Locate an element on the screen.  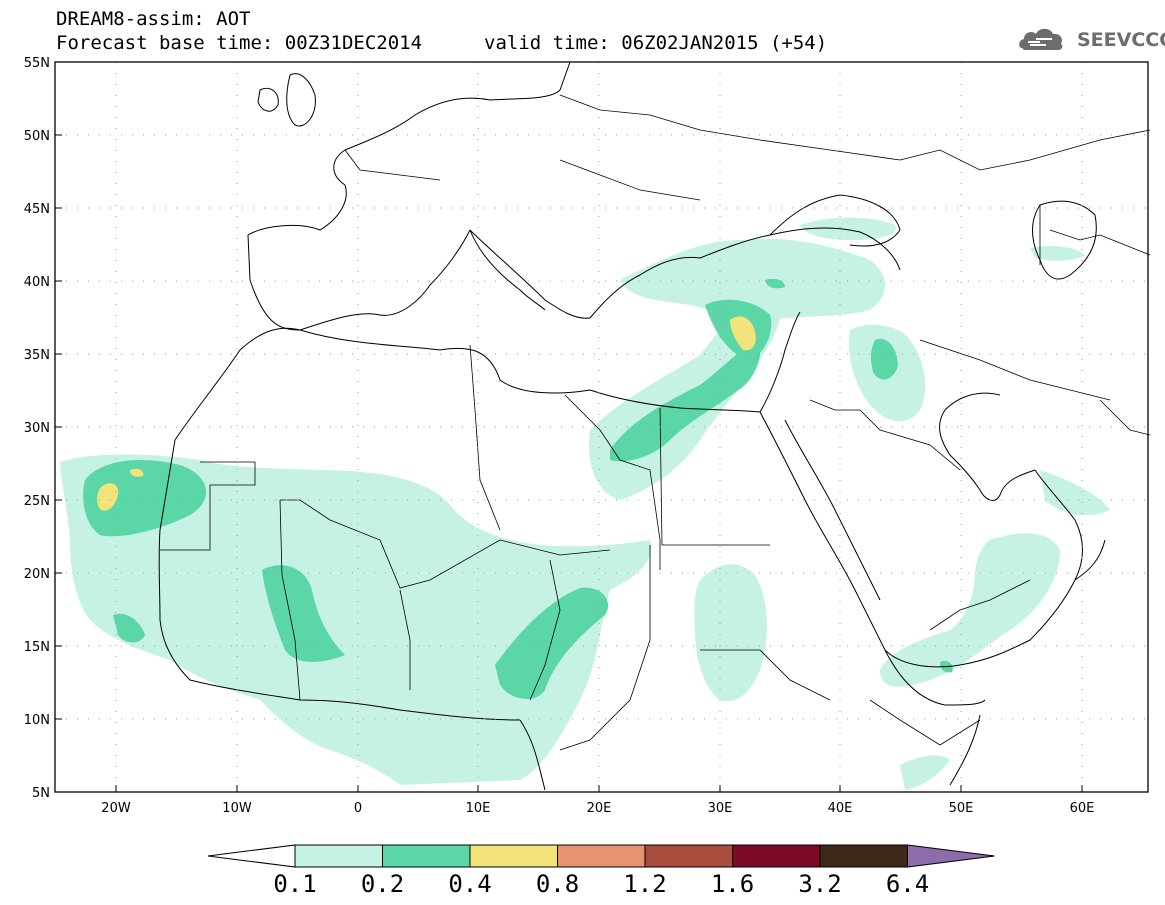
longitude-labels: 20W 10W 0 10E 20E 30E 40E 50E 60E is located at coordinates (597, 808).